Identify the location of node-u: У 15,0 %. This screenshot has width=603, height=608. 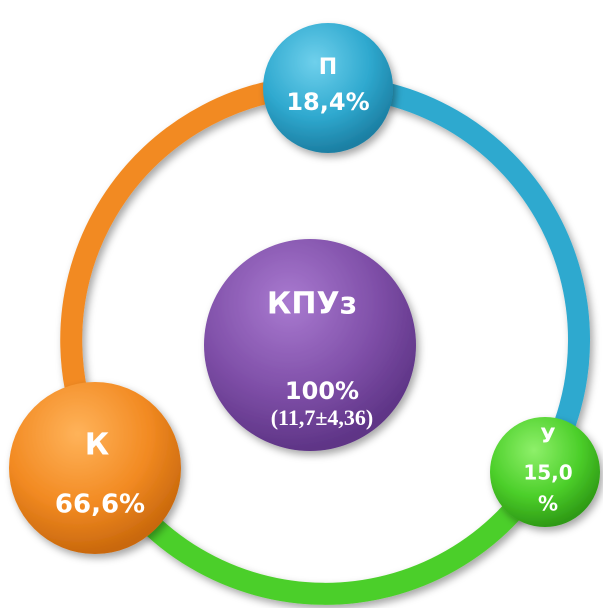
(545, 472).